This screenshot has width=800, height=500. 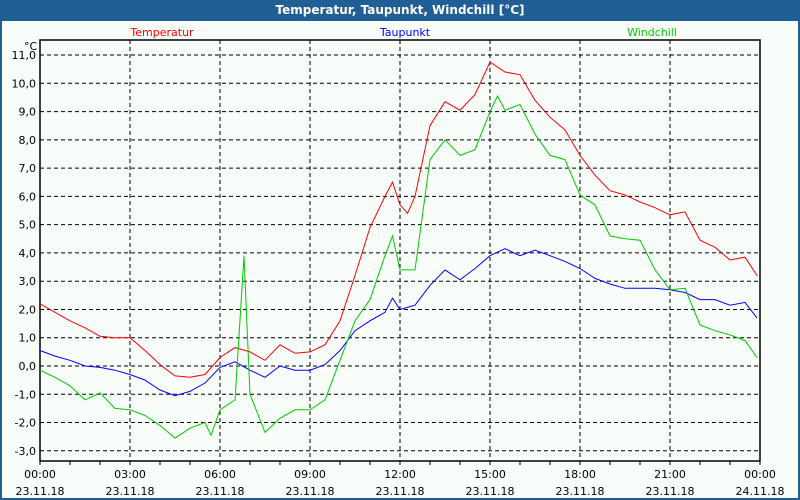 What do you see at coordinates (28, 112) in the screenshot?
I see `y-tick-label: 9,0` at bounding box center [28, 112].